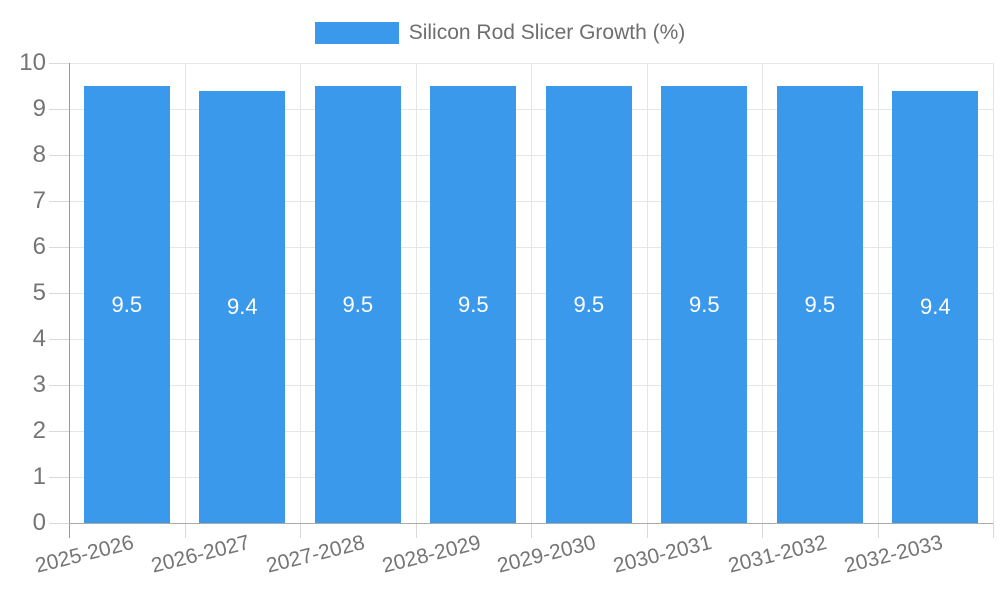  I want to click on y-axis-label: 8, so click(39, 154).